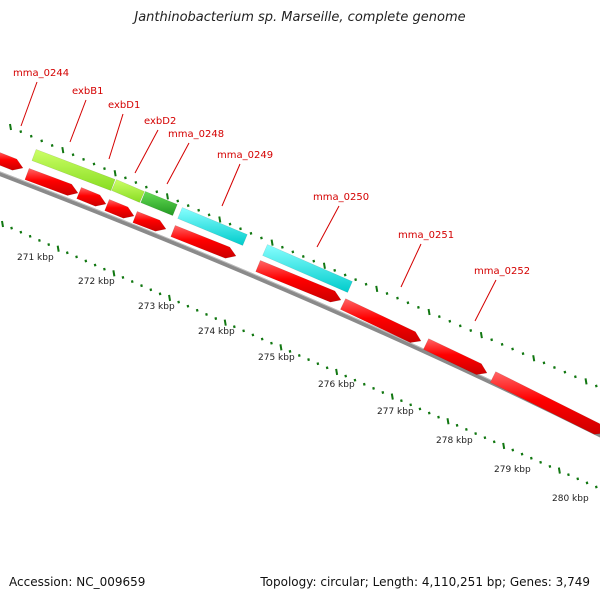 The width and height of the screenshot is (600, 600). What do you see at coordinates (216, 332) in the screenshot?
I see `kbp-label: 274 kbp` at bounding box center [216, 332].